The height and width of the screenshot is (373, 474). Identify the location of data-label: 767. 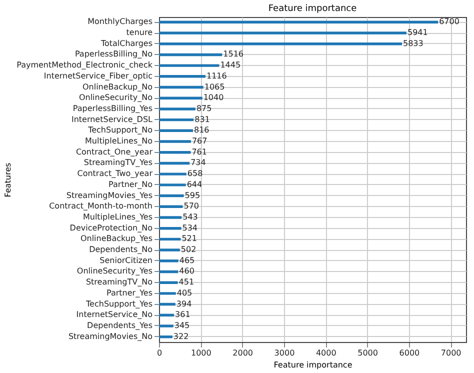
(200, 141).